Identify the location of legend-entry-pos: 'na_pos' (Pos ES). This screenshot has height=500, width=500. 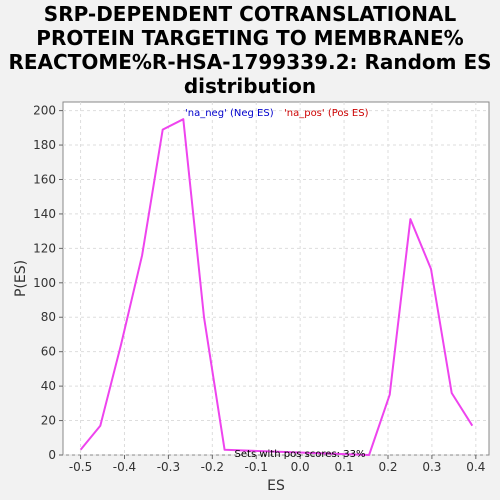
(326, 113).